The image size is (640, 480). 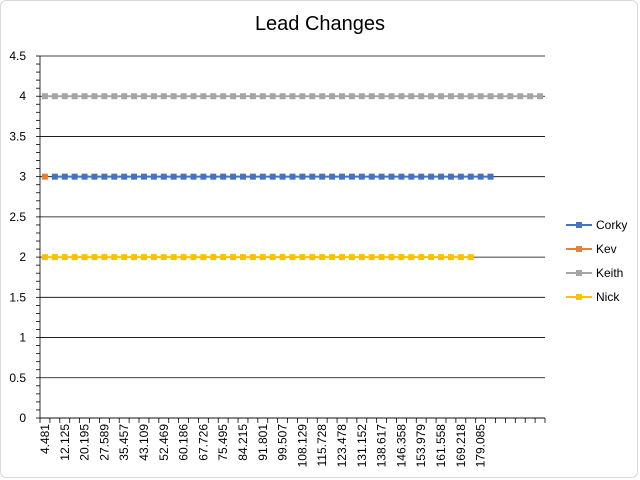 What do you see at coordinates (421, 446) in the screenshot?
I see `x-tick-label-19: 153.979` at bounding box center [421, 446].